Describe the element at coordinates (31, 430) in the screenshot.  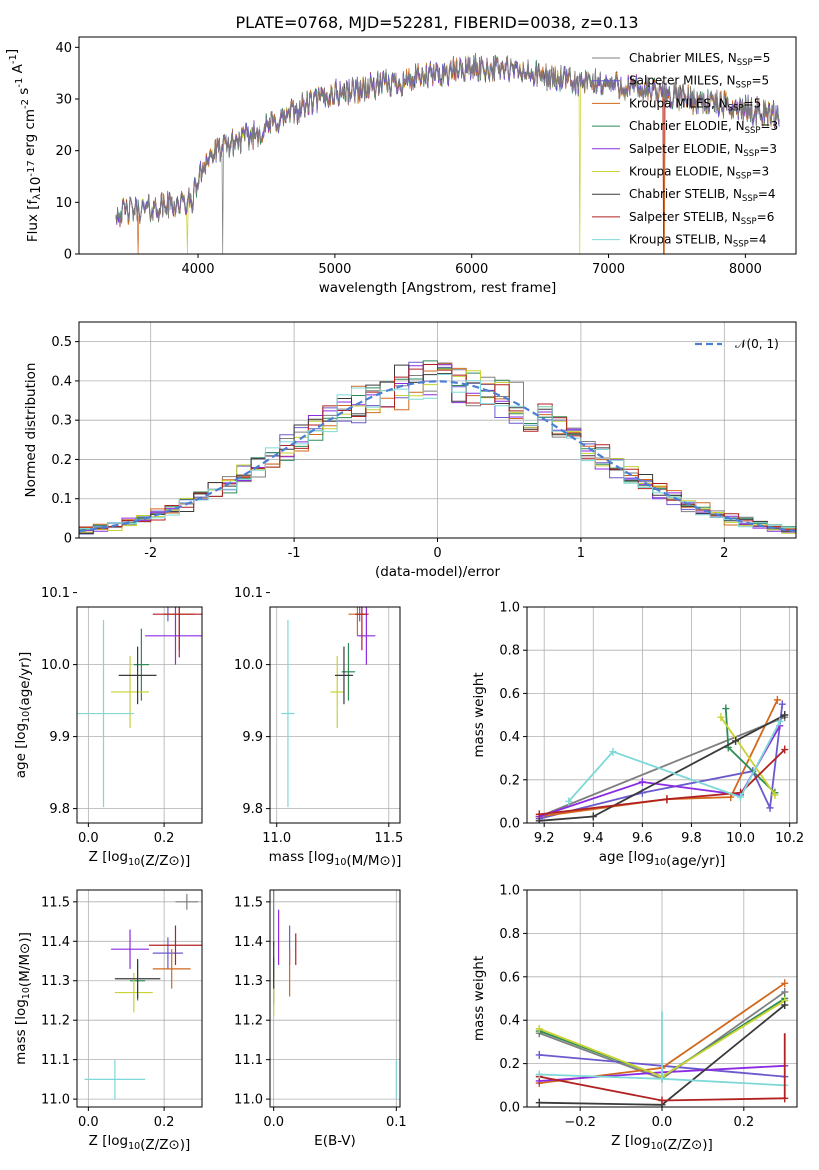
I see `y-axis-label: Normed distribution` at that location.